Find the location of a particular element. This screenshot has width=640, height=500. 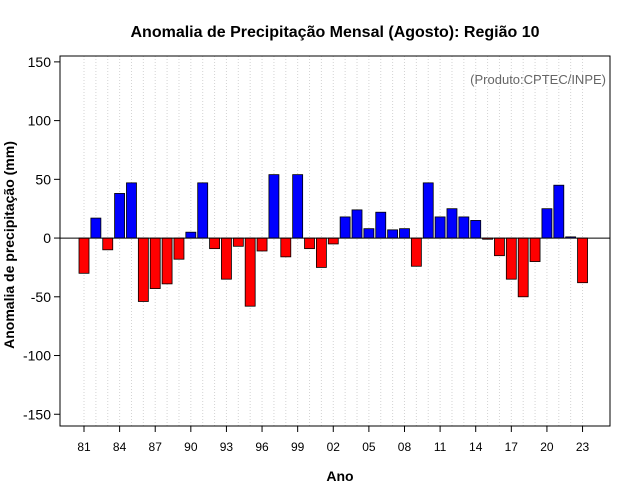

x-tick-label: 84 is located at coordinates (120, 447).